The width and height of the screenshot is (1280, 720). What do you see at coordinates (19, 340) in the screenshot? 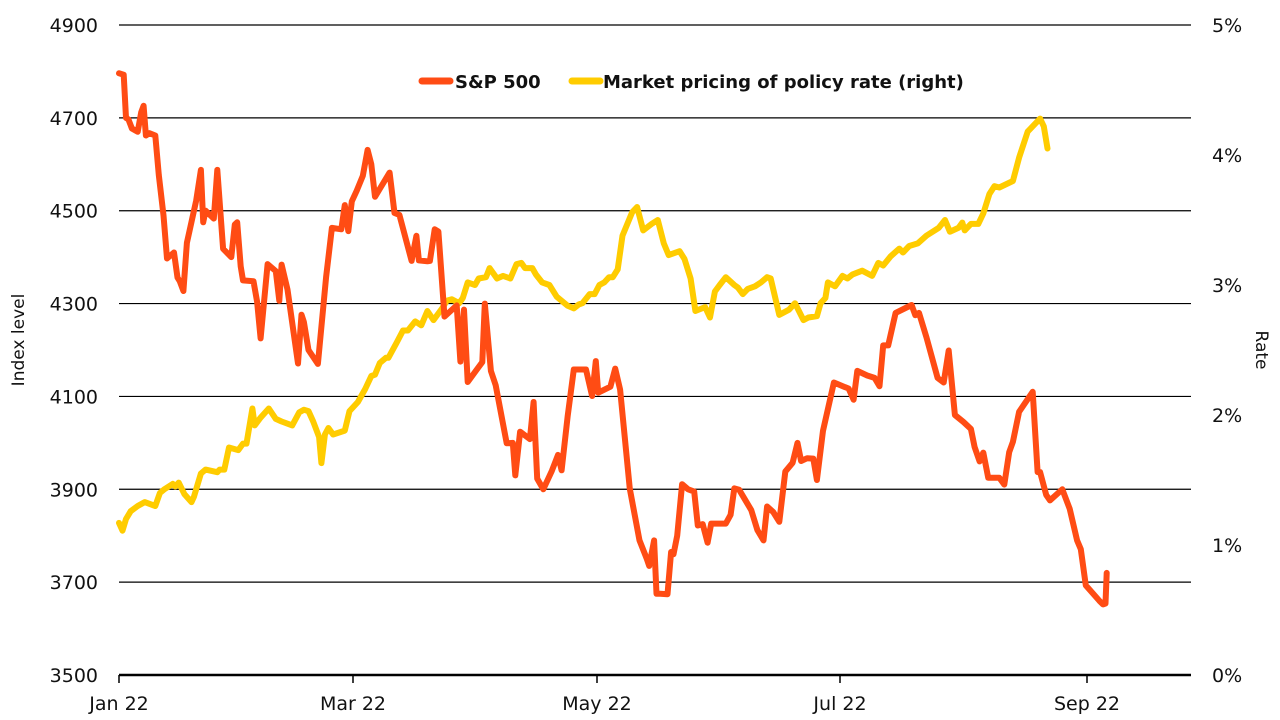
I see `y-axis-title: Index level` at bounding box center [19, 340].